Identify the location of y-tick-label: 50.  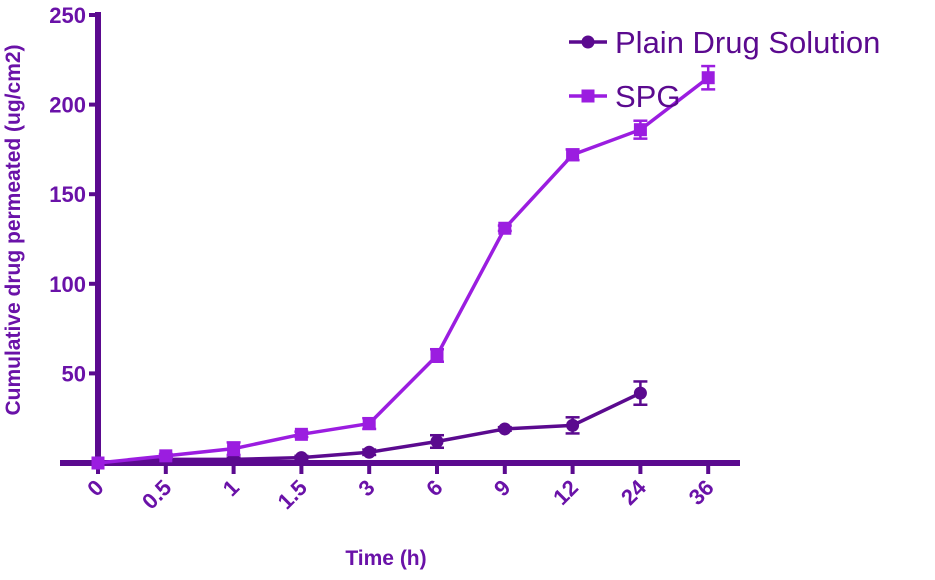
(74, 373).